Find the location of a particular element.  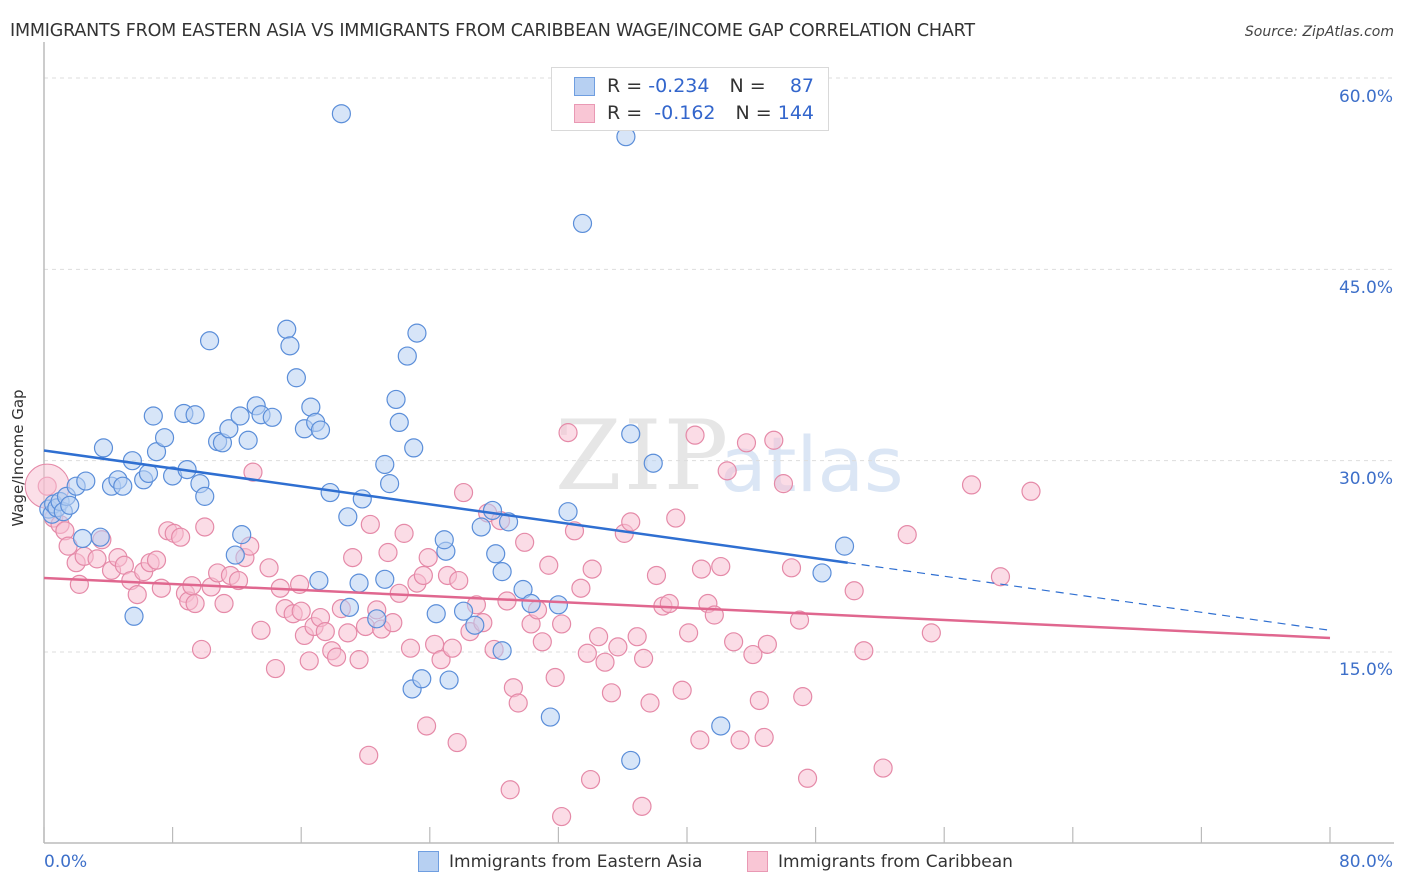

x-tick-label-max: 80.0% is located at coordinates (1365, 862).